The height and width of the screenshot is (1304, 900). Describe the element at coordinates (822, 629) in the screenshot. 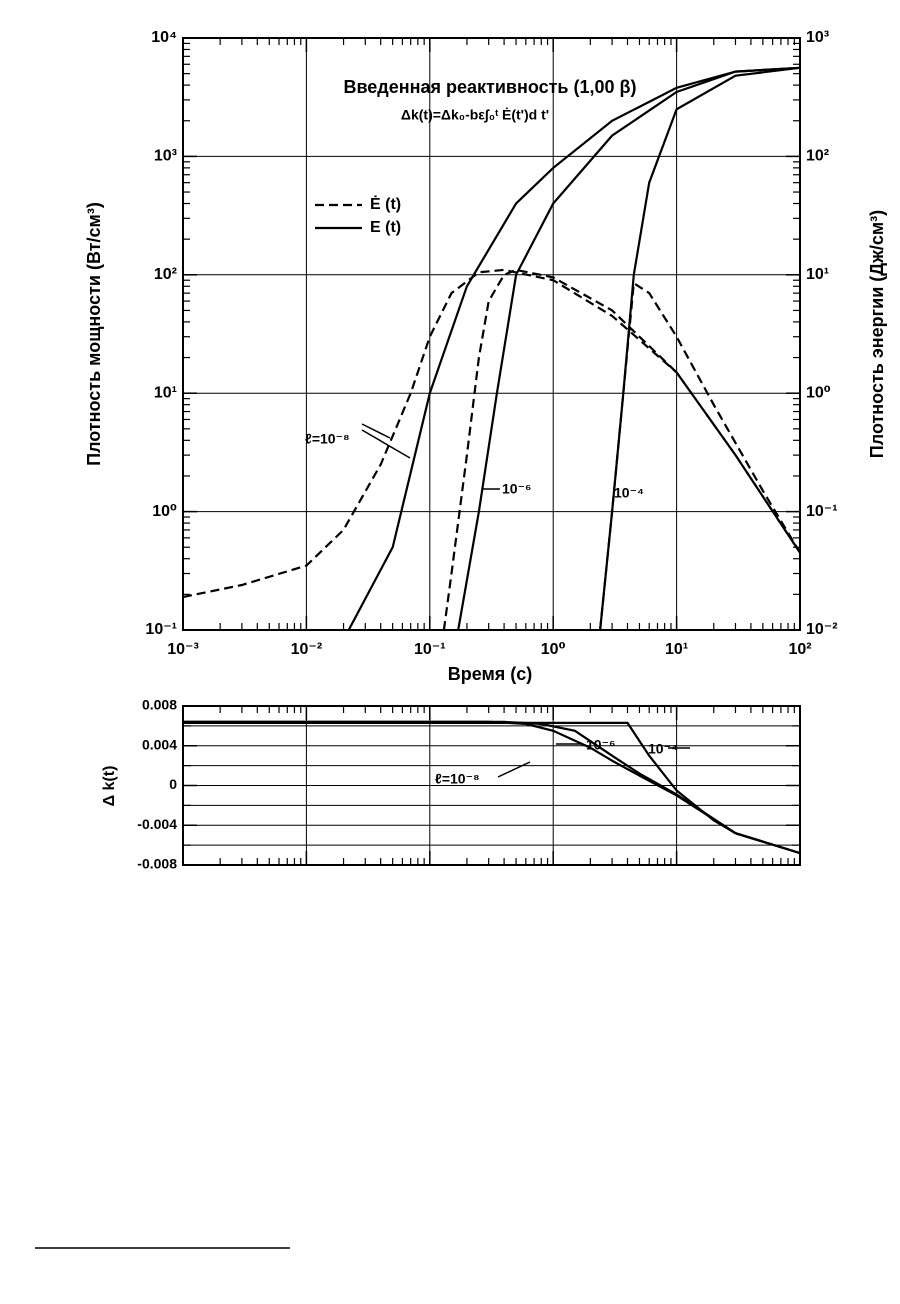

I see `y2-tick-label: 10⁻²` at that location.